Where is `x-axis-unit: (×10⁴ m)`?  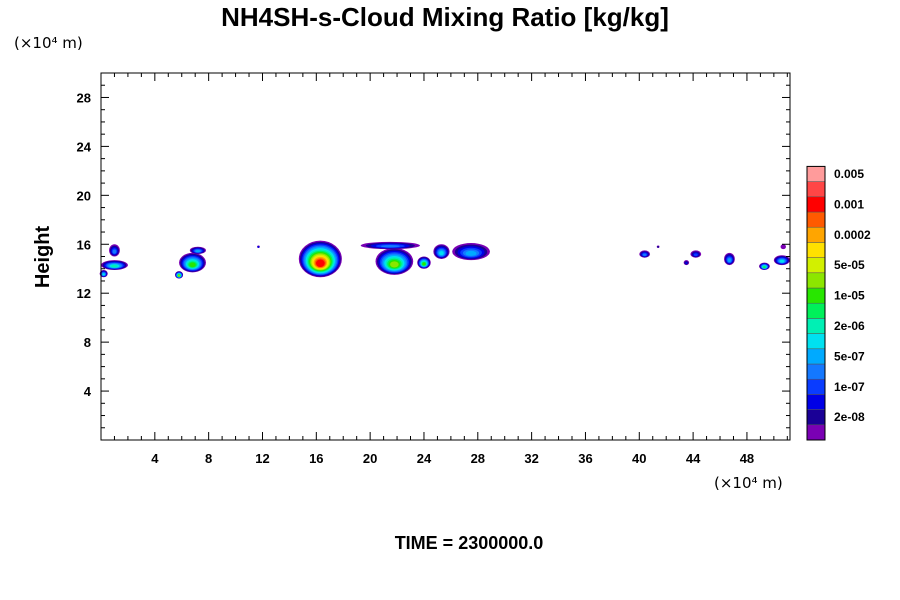
x-axis-unit: (×10⁴ m) is located at coordinates (748, 483).